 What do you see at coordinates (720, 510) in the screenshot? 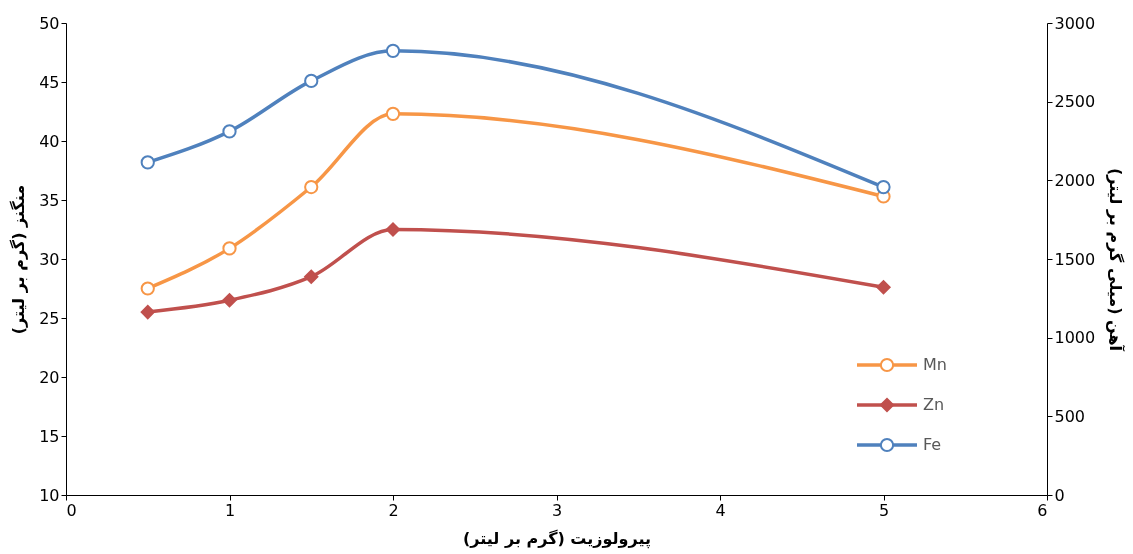
I see `x-tick-label: 4` at bounding box center [720, 510].